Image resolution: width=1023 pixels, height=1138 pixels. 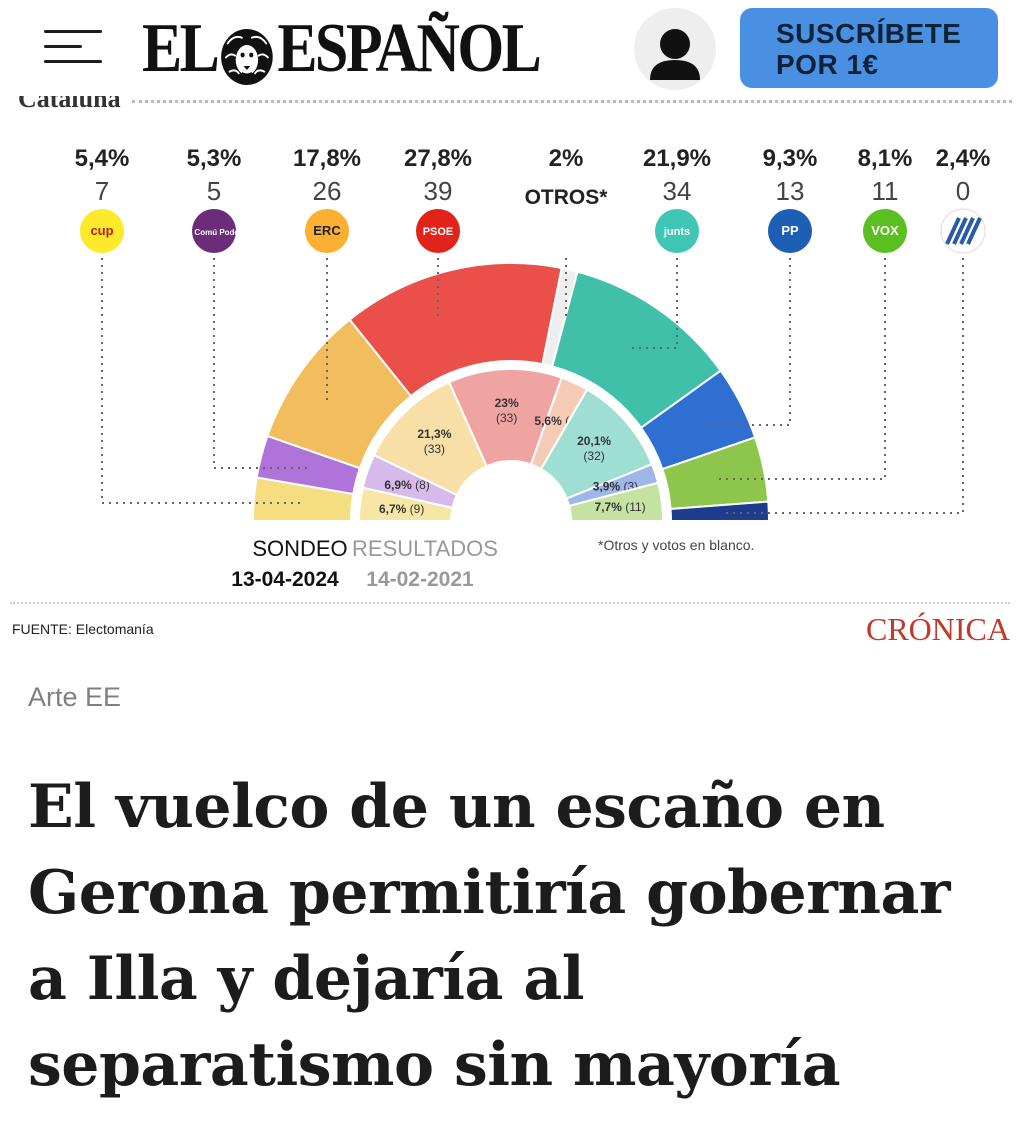 I want to click on results-seats: (8), so click(x=421, y=485).